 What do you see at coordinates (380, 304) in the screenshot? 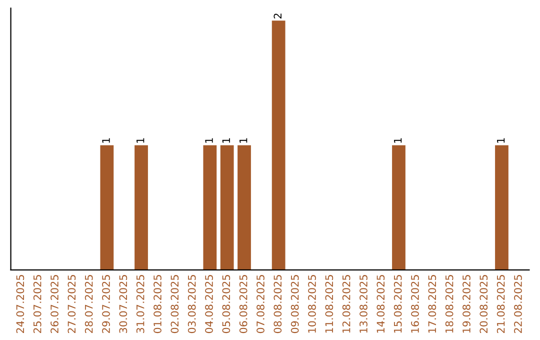
I see `x-tick-label: 14.08.2025` at bounding box center [380, 304].